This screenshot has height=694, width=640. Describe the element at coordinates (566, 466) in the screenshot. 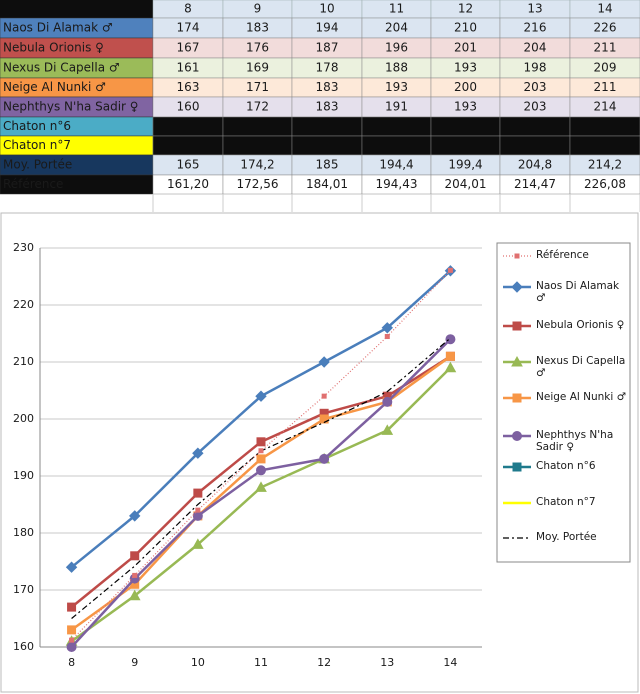

I see `legend-entry: Chaton n°6` at that location.